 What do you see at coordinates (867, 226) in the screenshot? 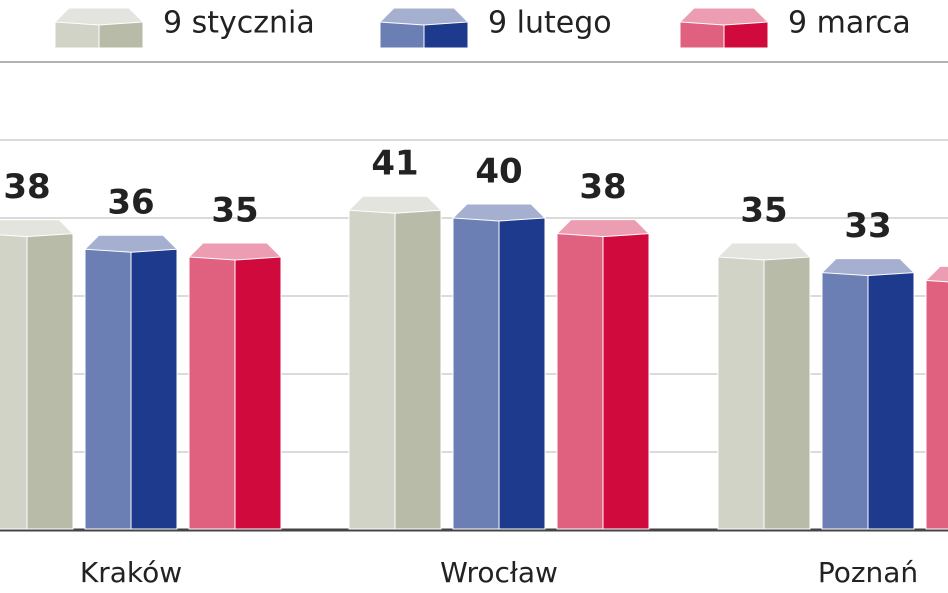
I see `value-label: 33` at bounding box center [867, 226].